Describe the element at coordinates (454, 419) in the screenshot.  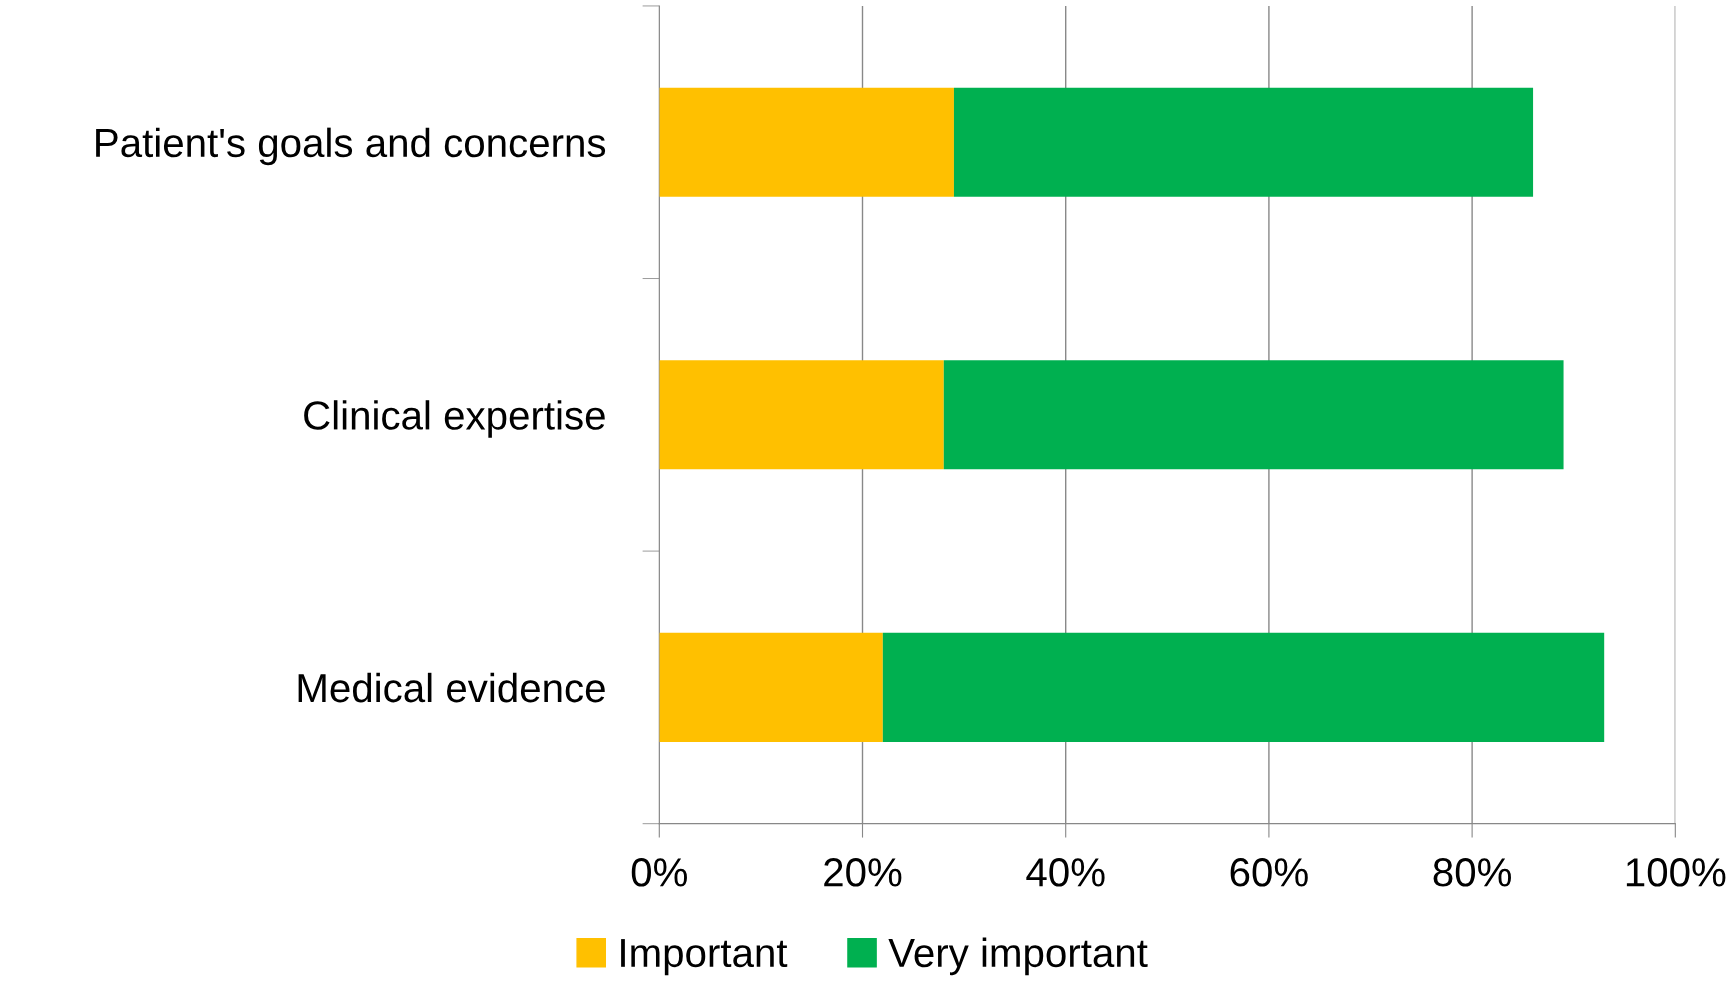
I see `y-tick-label: Clinical expertise` at that location.